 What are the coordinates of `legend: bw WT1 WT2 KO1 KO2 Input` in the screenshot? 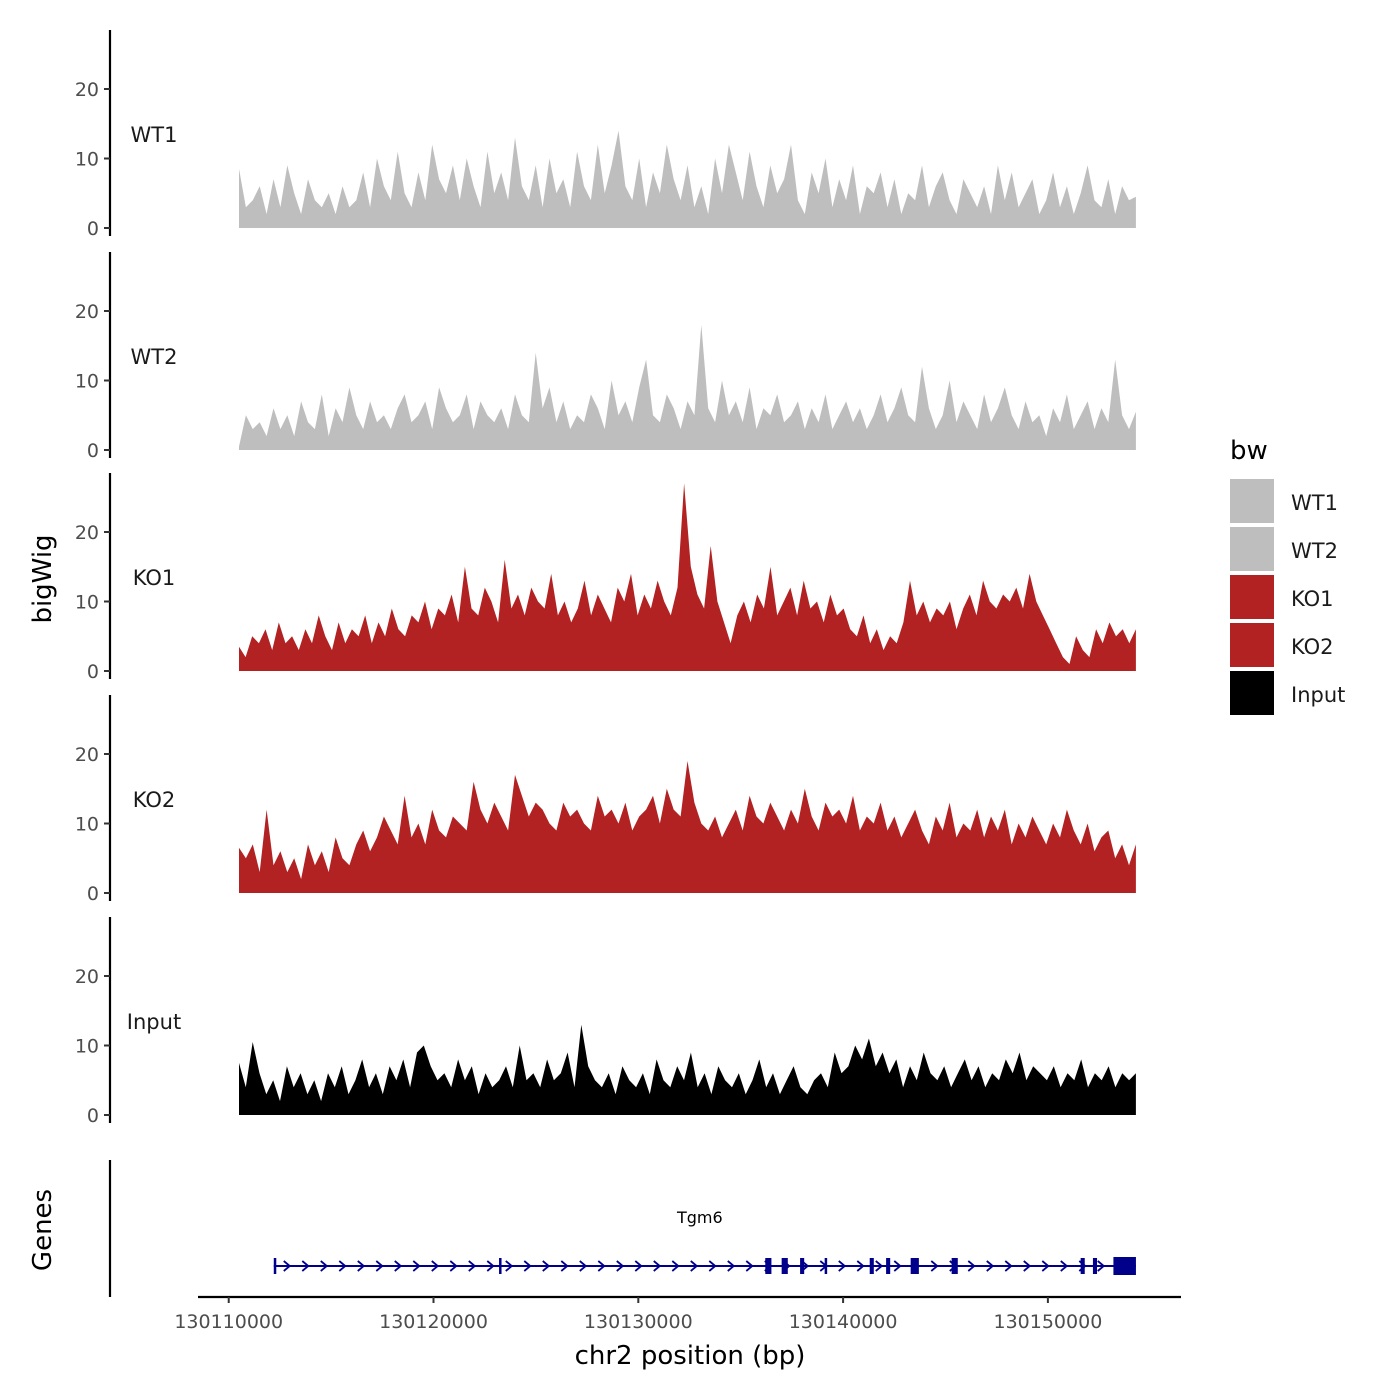 It's located at (1287, 575).